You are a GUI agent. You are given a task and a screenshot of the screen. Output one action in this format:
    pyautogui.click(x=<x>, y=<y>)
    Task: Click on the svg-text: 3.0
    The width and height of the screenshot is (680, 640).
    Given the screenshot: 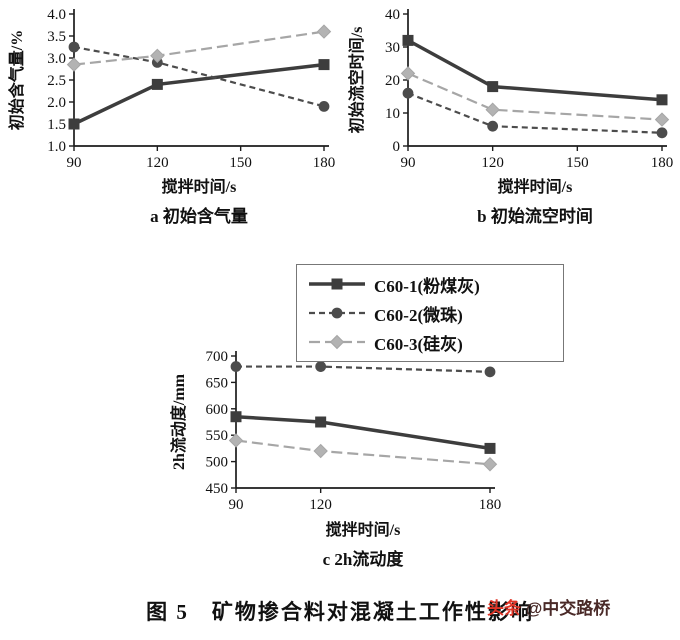 What is the action you would take?
    pyautogui.click(x=56, y=59)
    